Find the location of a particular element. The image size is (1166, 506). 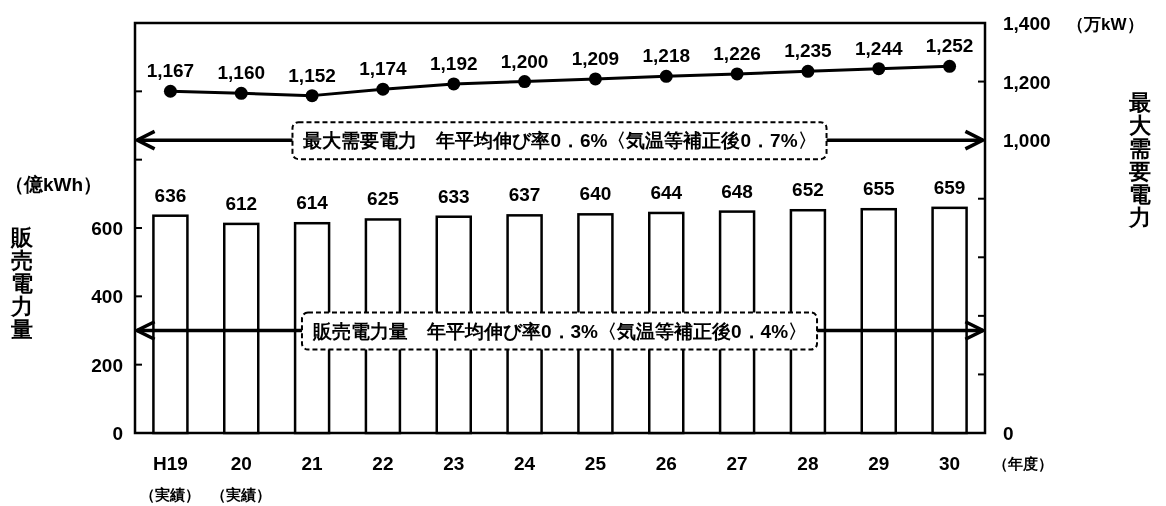

x-tick-label: 22 is located at coordinates (383, 463).